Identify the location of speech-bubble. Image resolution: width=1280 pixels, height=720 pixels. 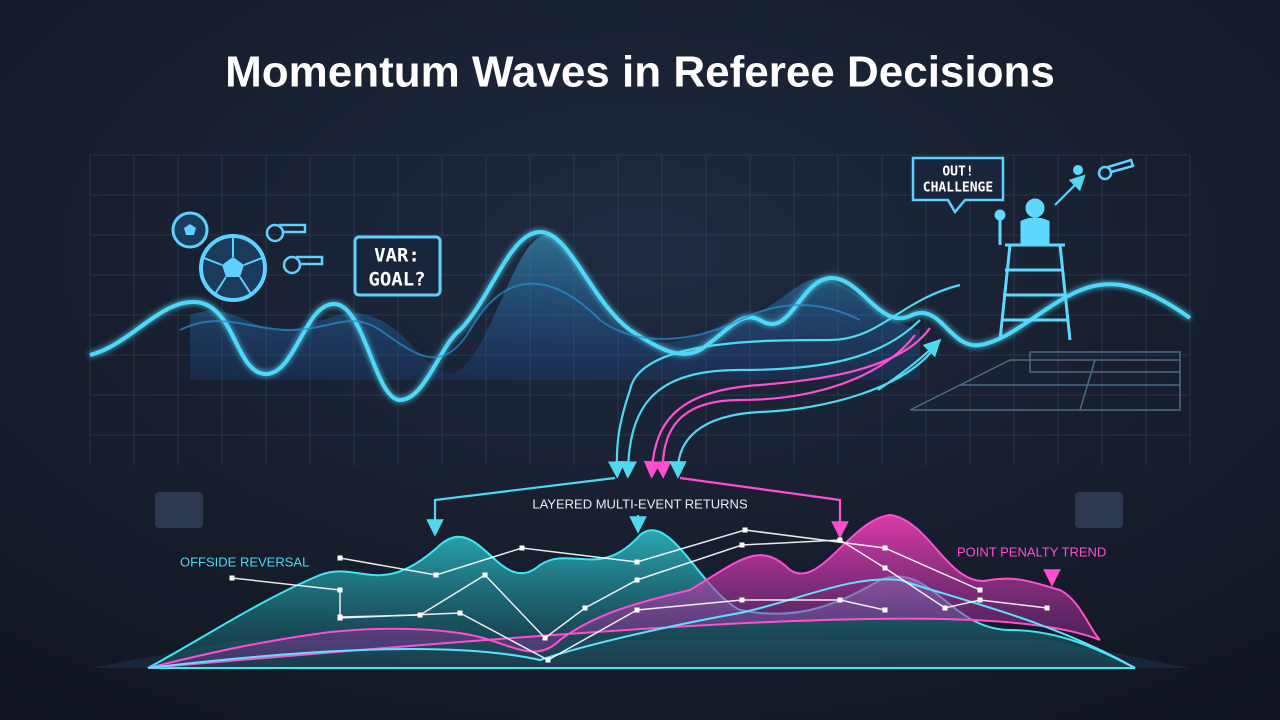
(958, 185).